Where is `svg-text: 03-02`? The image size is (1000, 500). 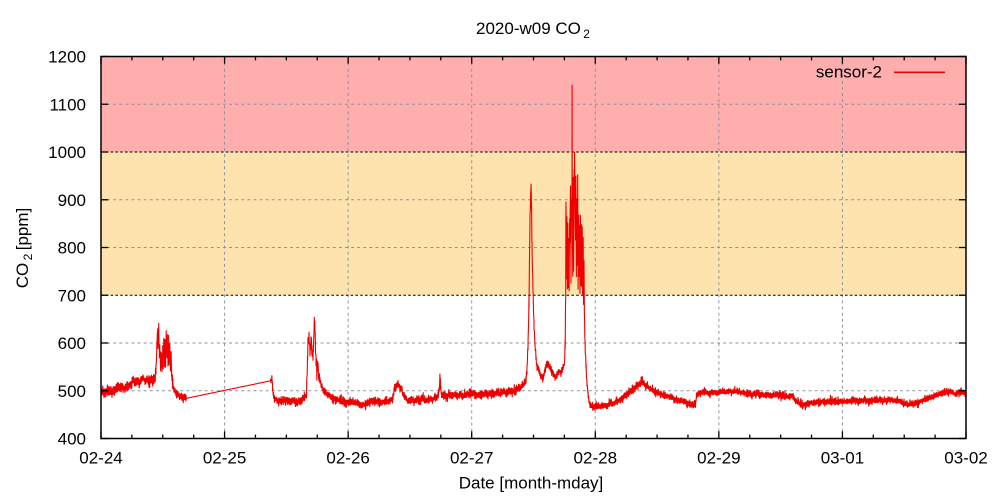
svg-text: 03-02 is located at coordinates (965, 458).